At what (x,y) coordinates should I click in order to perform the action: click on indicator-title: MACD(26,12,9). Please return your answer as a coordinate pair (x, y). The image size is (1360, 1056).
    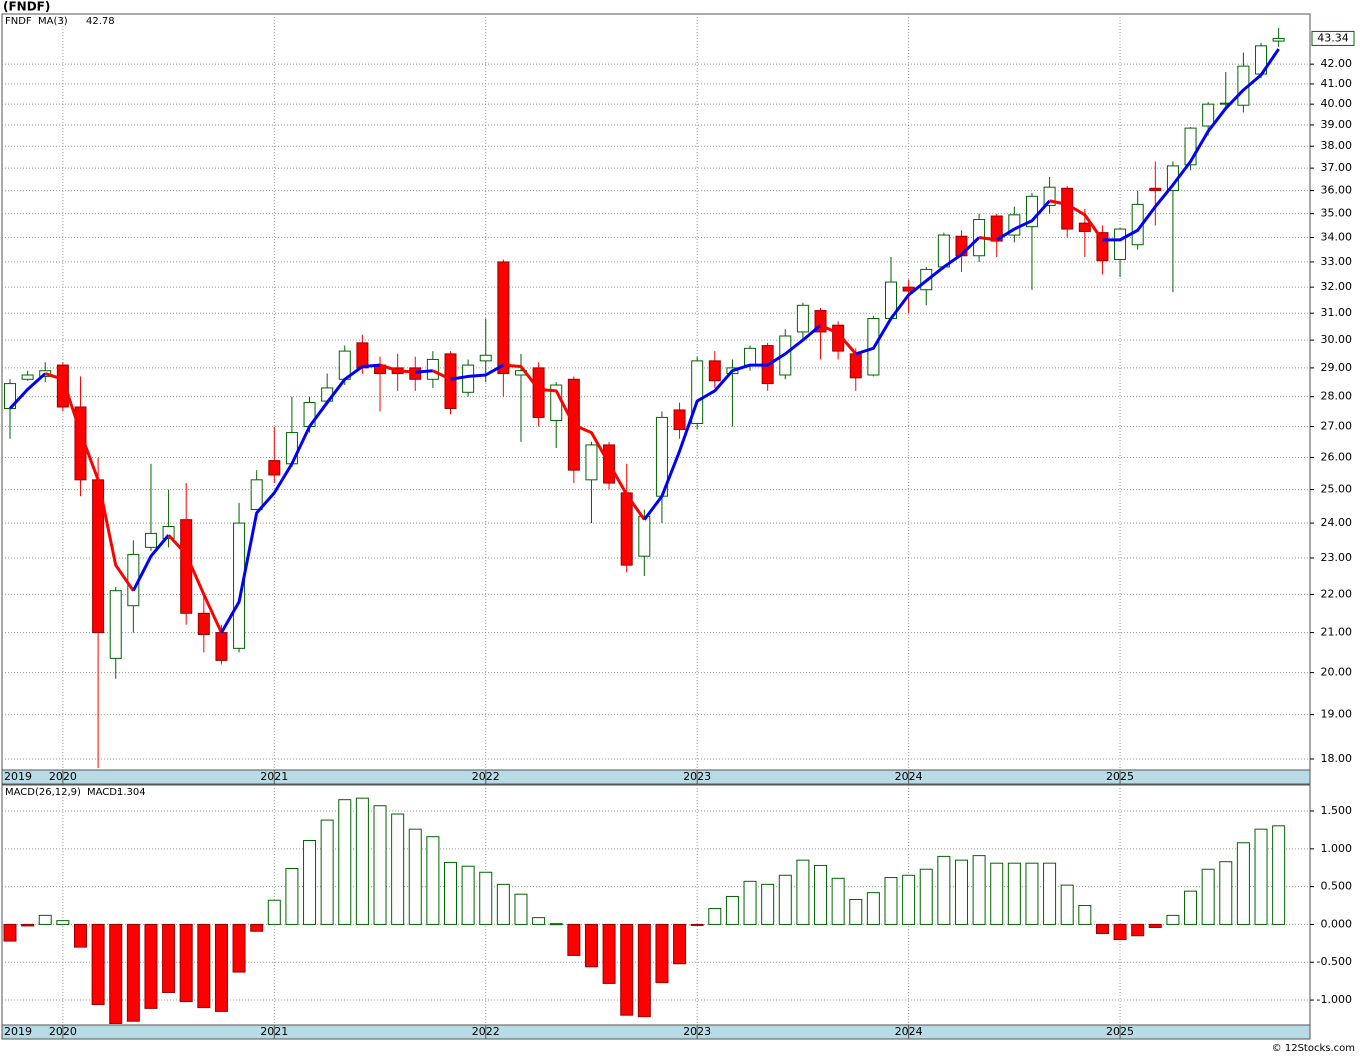
    Looking at the image, I should click on (43, 792).